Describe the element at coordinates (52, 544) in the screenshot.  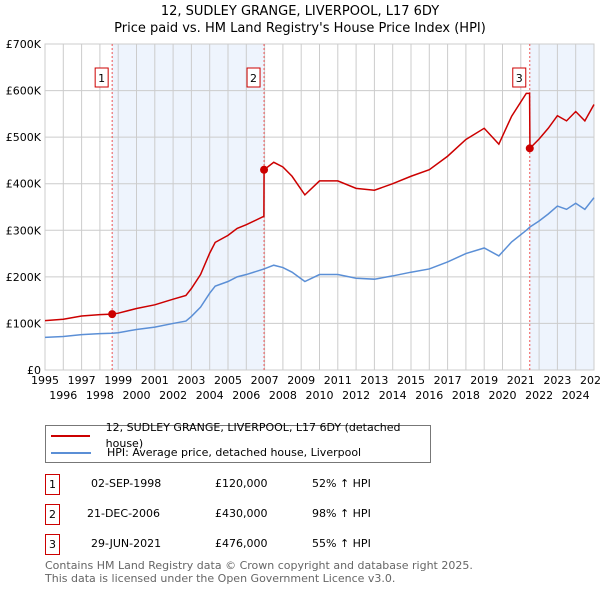
I see `transaction-number: 3` at that location.